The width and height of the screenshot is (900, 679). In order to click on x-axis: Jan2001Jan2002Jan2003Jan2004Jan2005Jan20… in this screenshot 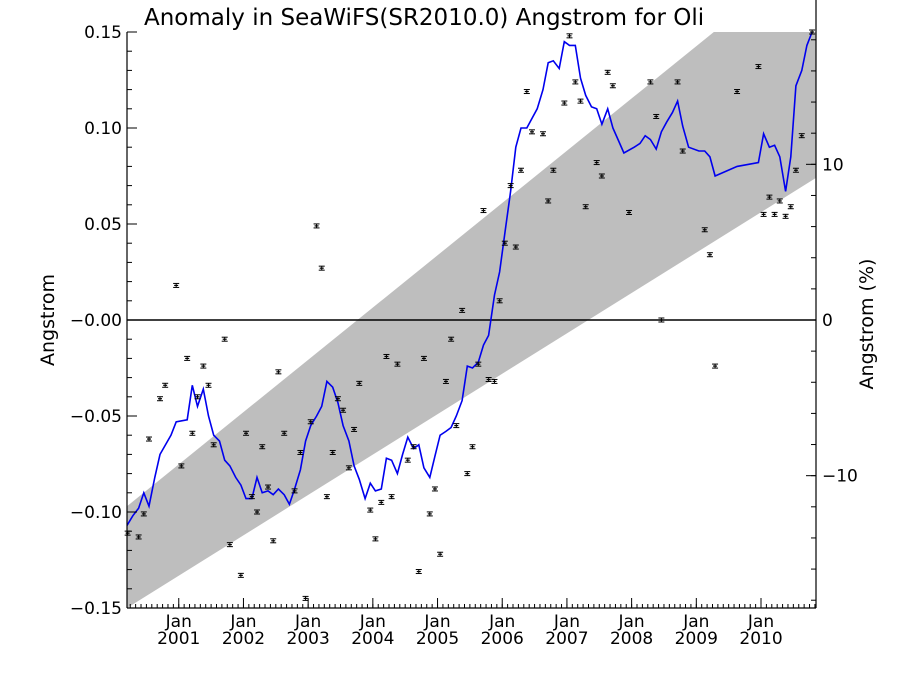, I will do `click(472, 623)`.